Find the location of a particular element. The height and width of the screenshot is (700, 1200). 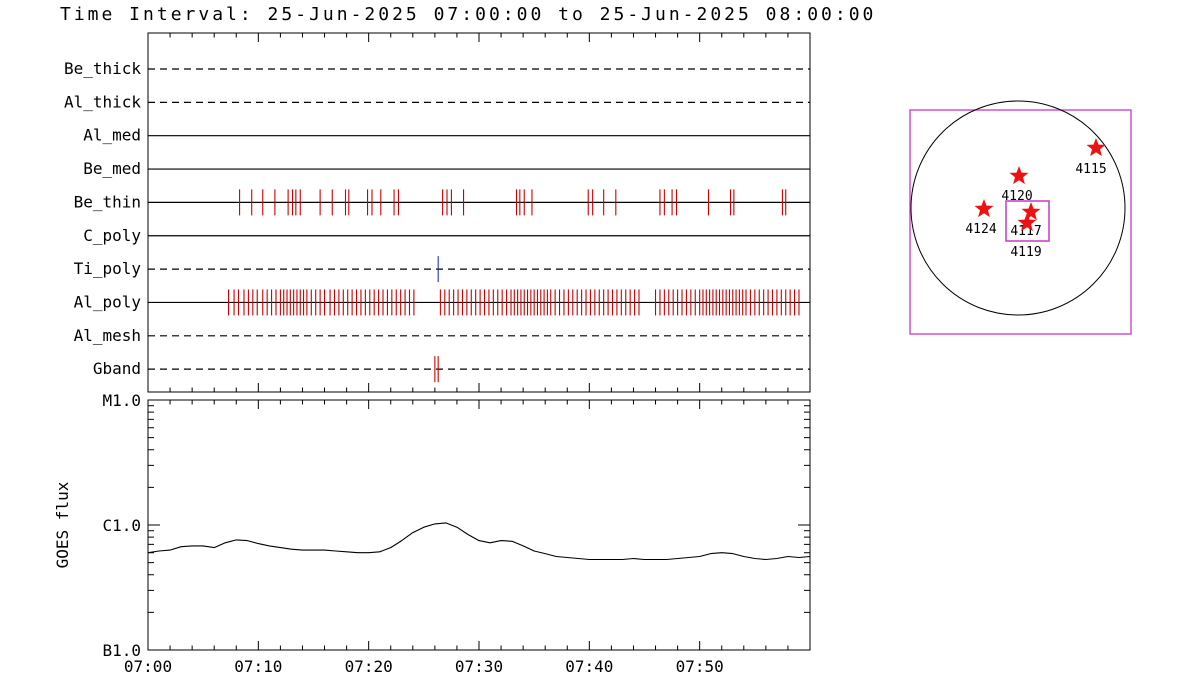

goes-flux-curve is located at coordinates (479, 541).